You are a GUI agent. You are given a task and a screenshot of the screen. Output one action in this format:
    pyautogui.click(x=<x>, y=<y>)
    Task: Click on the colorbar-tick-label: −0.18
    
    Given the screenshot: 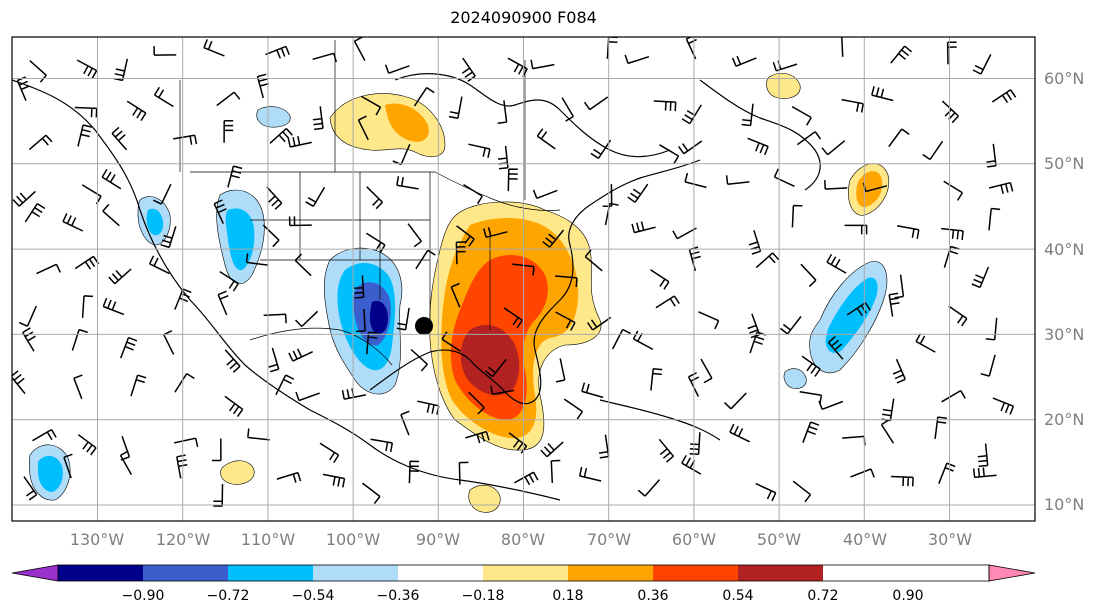 What is the action you would take?
    pyautogui.click(x=483, y=596)
    